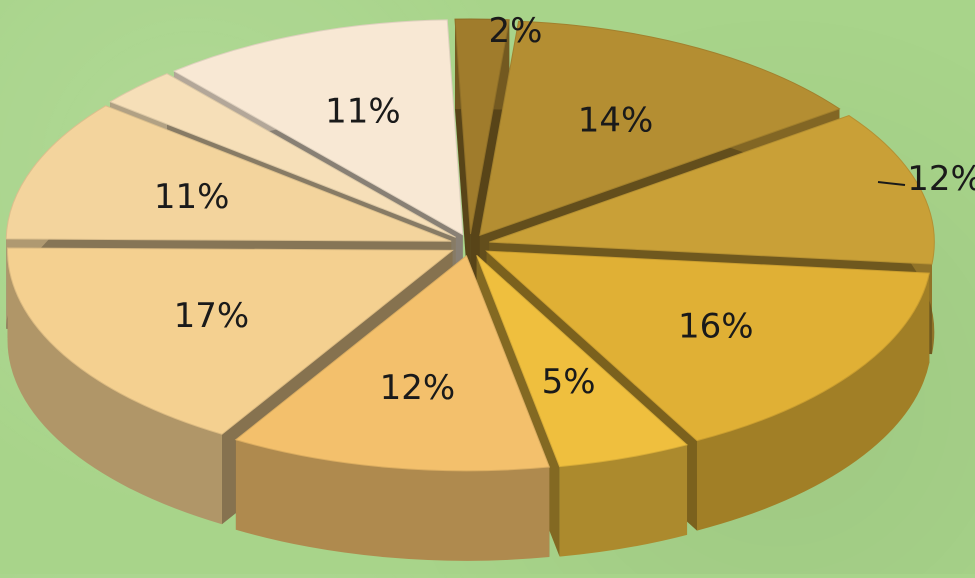  What do you see at coordinates (616, 120) in the screenshot?
I see `pie-slice-label: 14%` at bounding box center [616, 120].